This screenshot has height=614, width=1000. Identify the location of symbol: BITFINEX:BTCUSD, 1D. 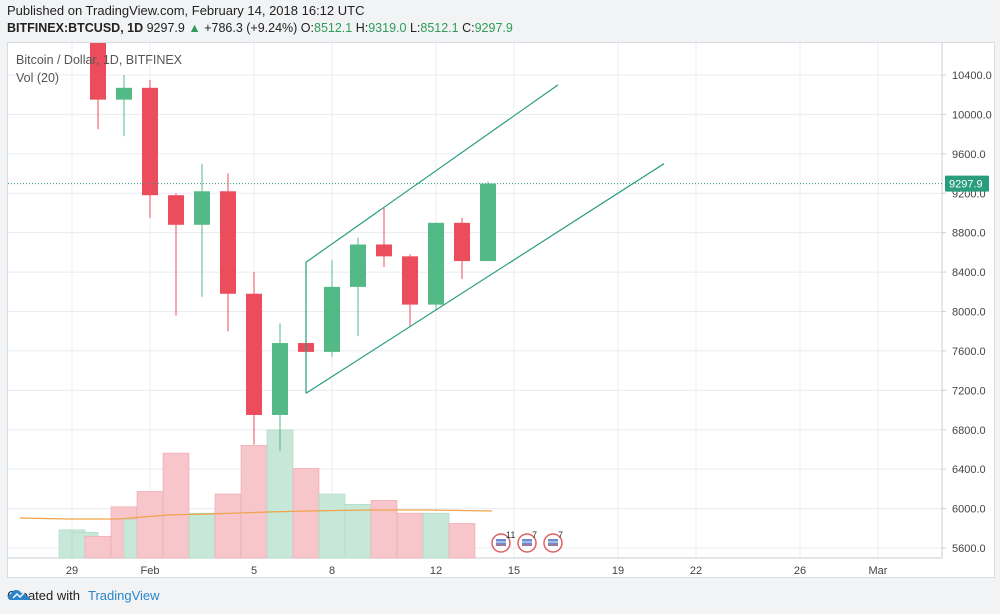
(75, 28).